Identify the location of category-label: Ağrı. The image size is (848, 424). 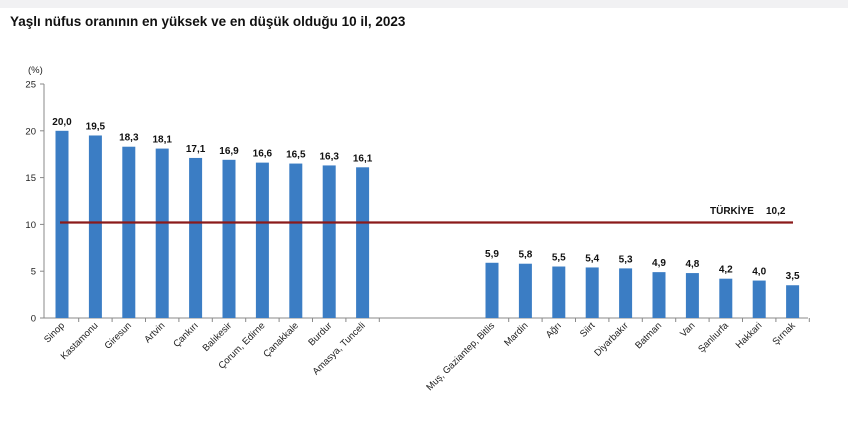
(554, 330).